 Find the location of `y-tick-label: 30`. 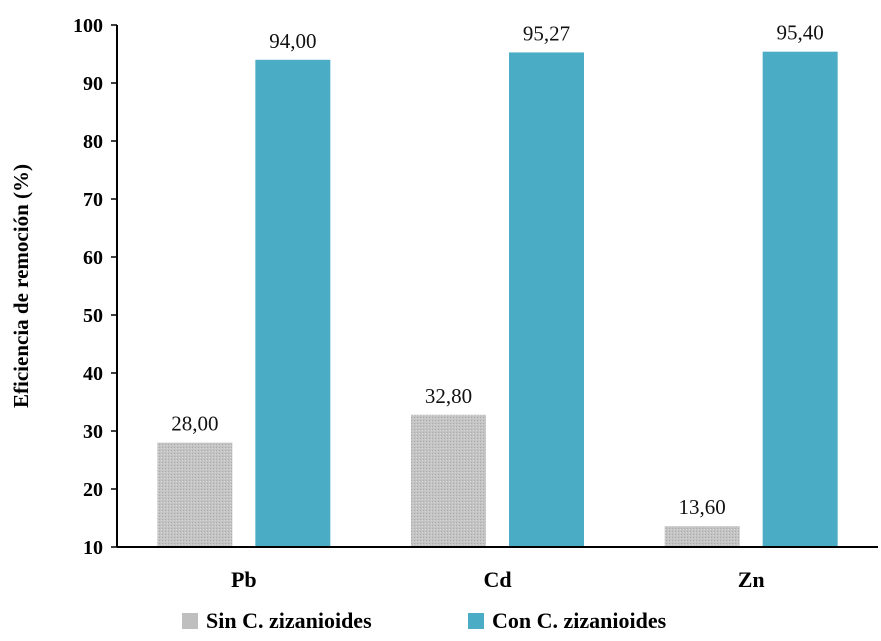

y-tick-label: 30 is located at coordinates (93, 432).